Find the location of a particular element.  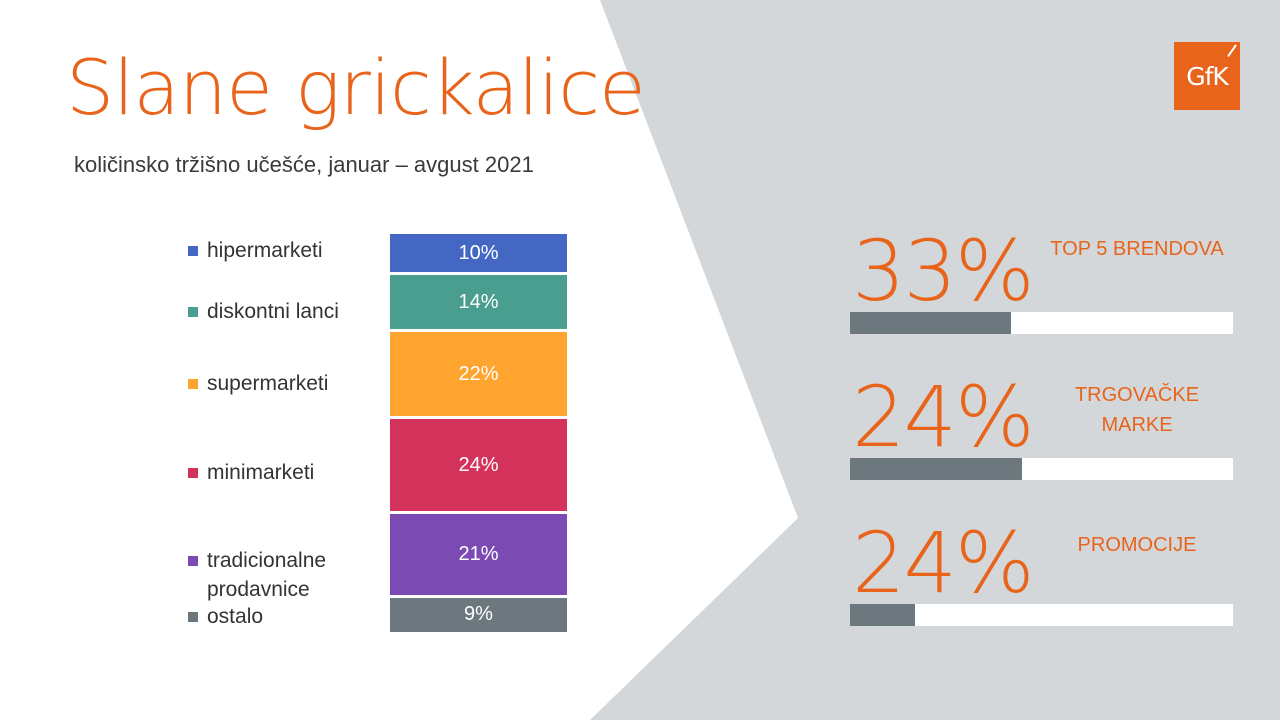

bar-value-label: 22% is located at coordinates (478, 373).